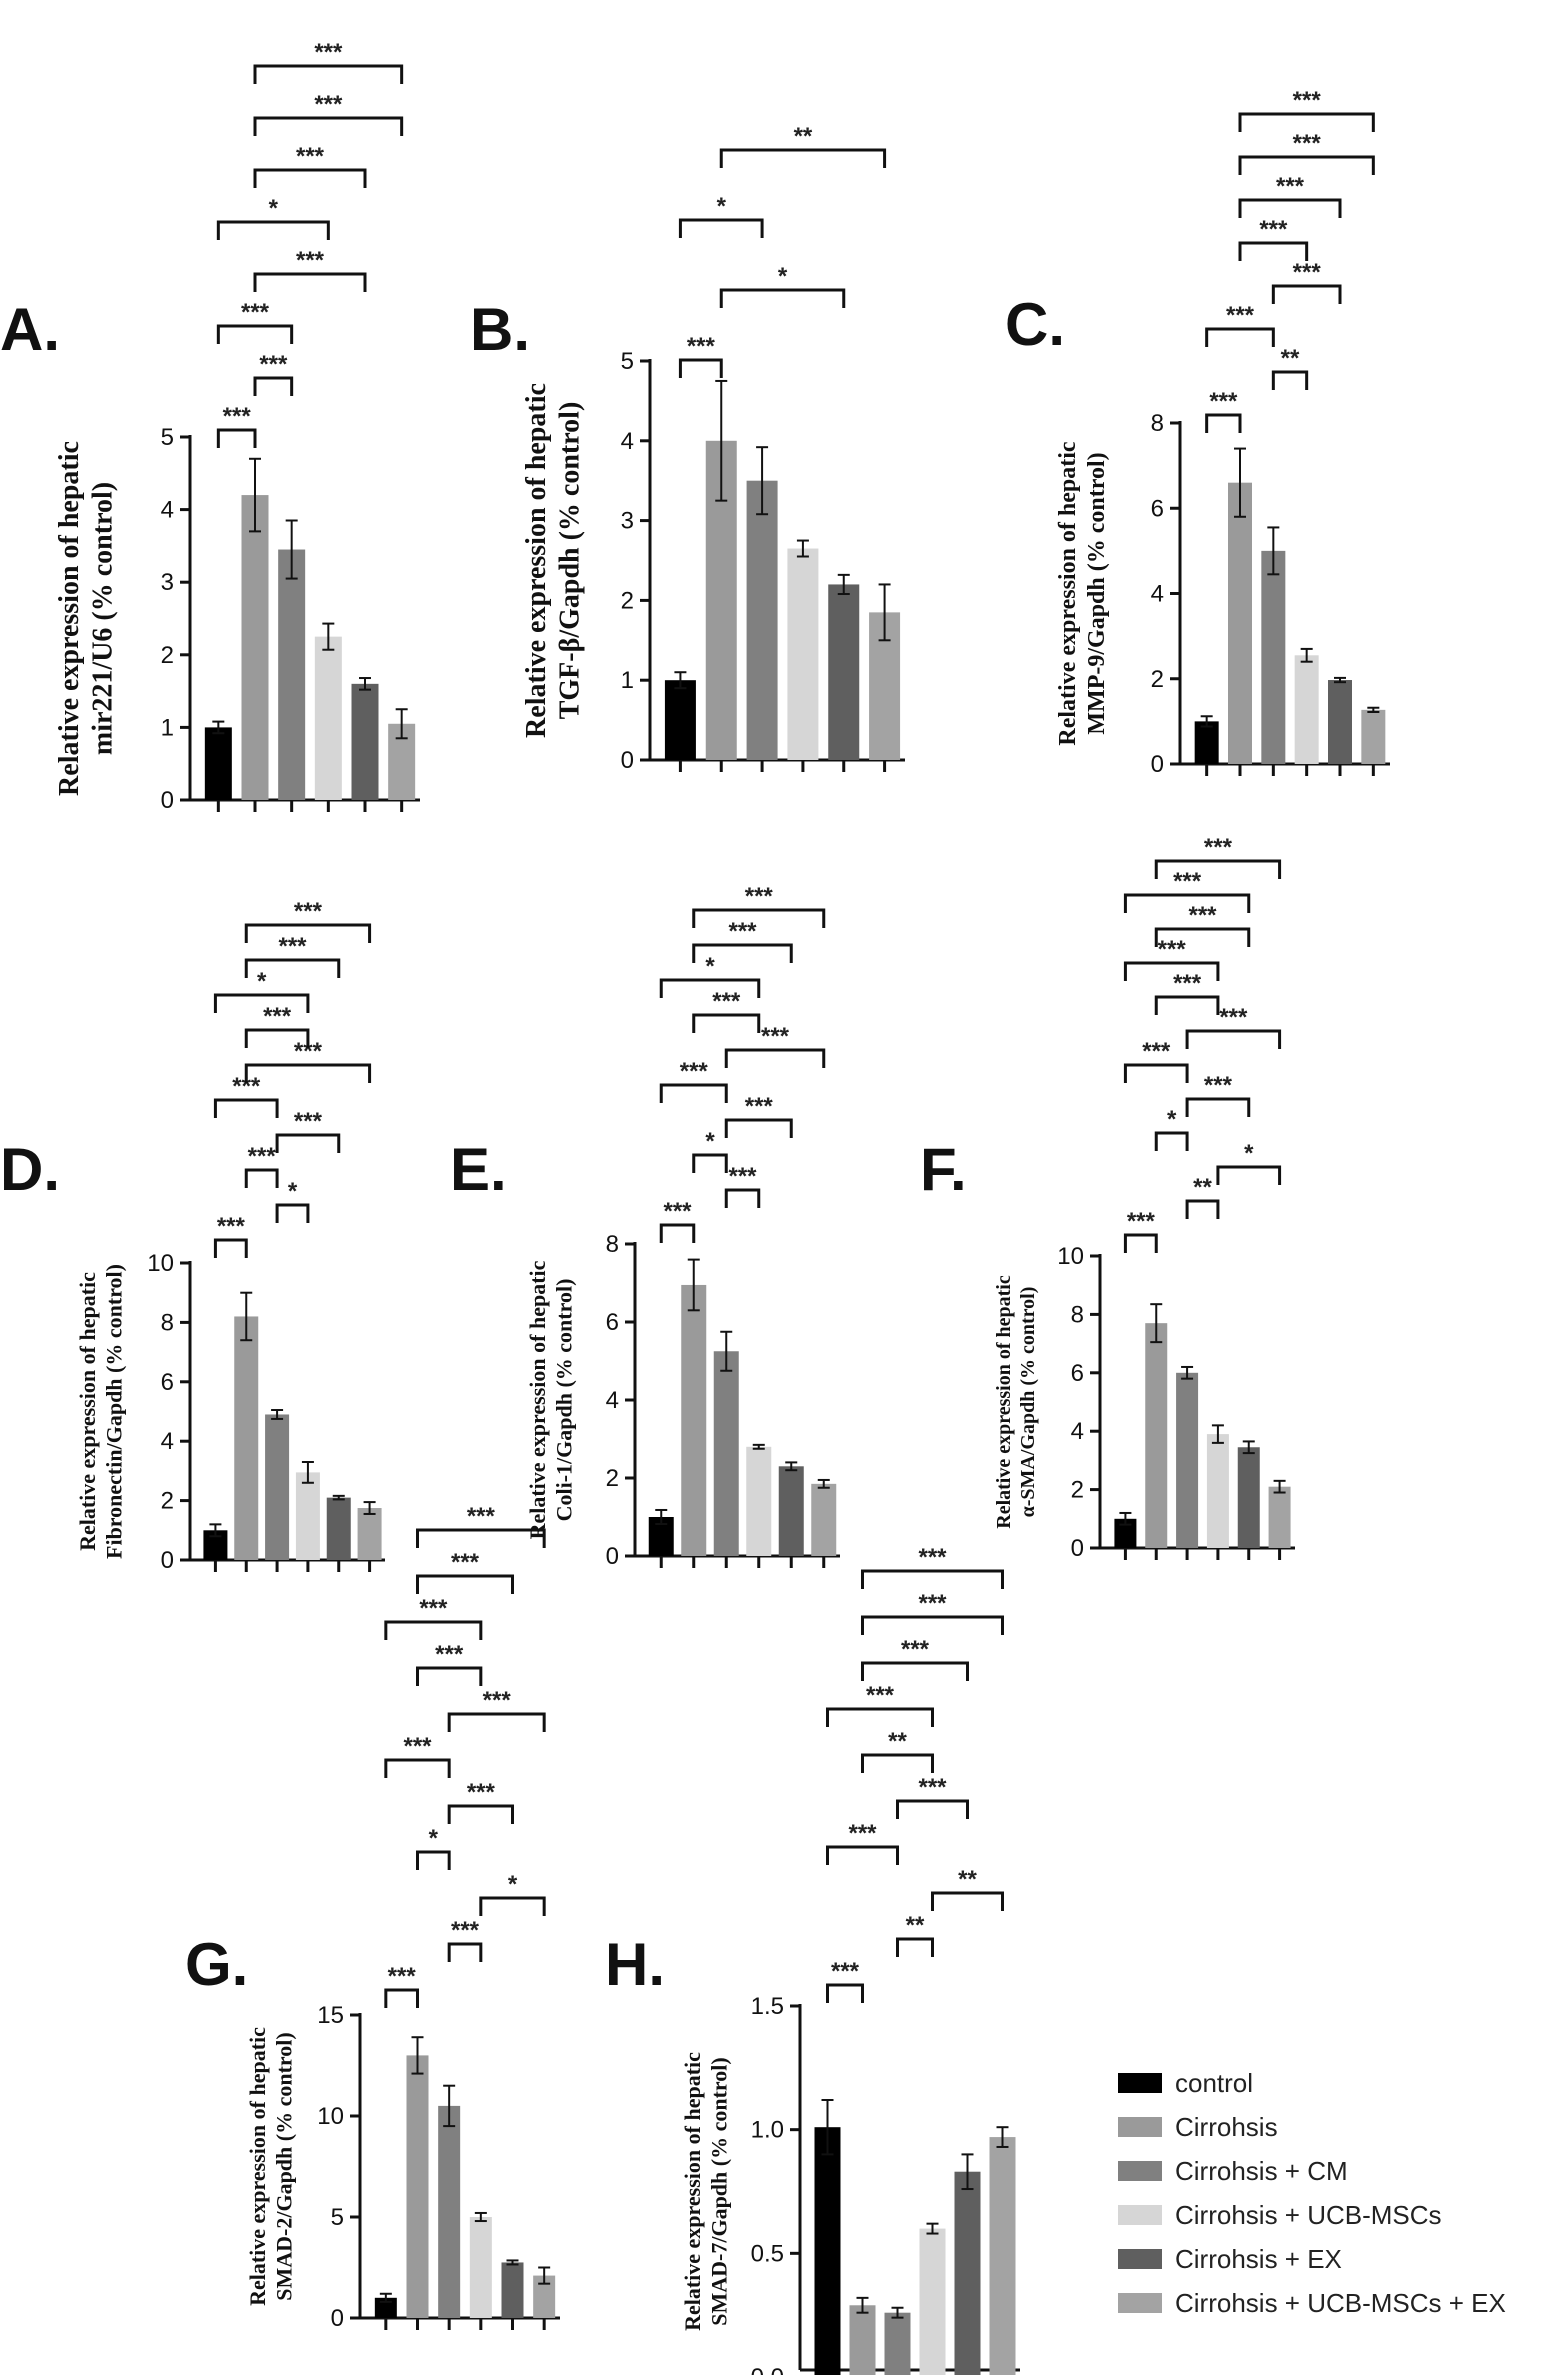  What do you see at coordinates (767, 2130) in the screenshot?
I see `y-tick-label: 1.0` at bounding box center [767, 2130].